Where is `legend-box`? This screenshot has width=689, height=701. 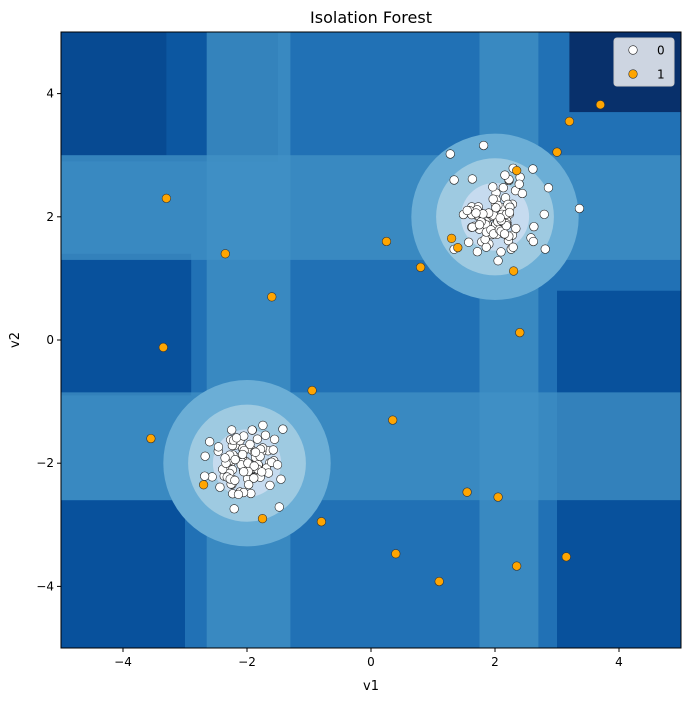
legend-box is located at coordinates (644, 62).